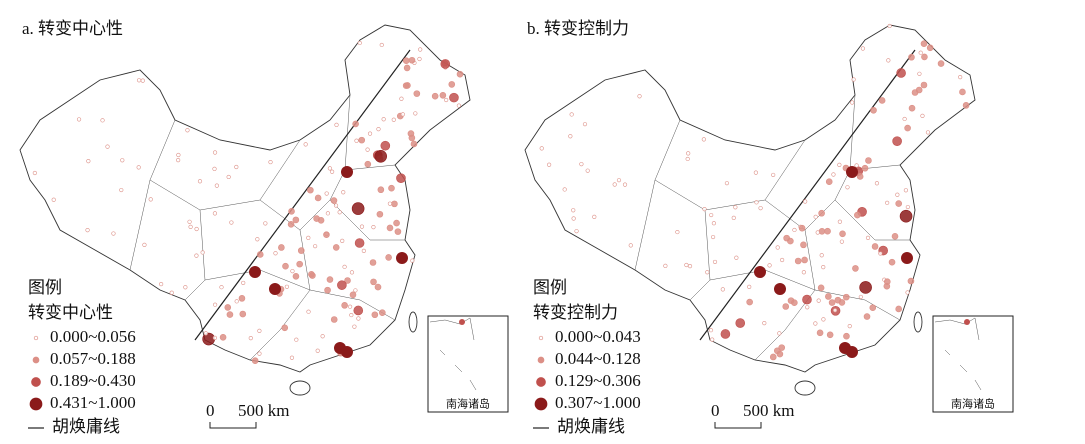 The height and width of the screenshot is (444, 1085). I want to click on legend-item: 0.057~0.188, so click(93, 358).